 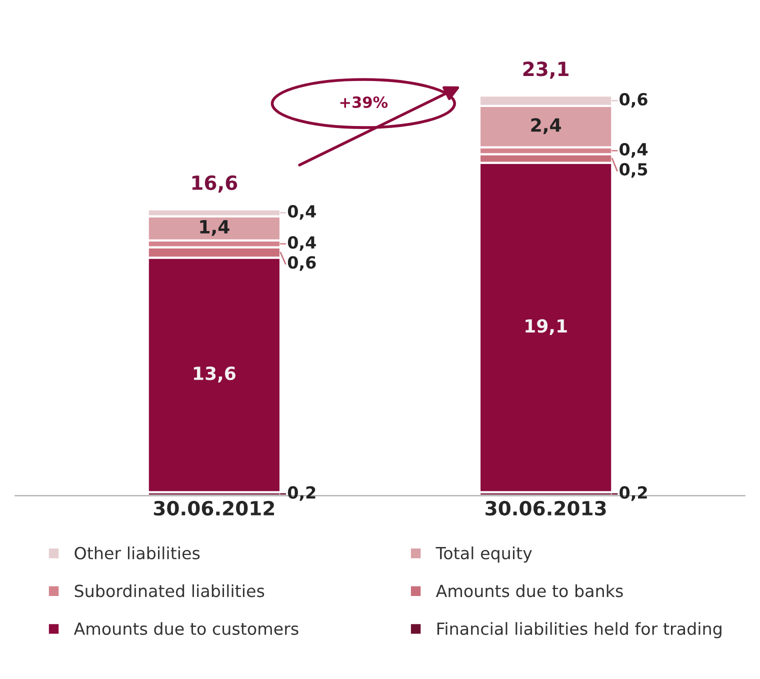 I want to click on annotation: +39%, so click(x=364, y=102).